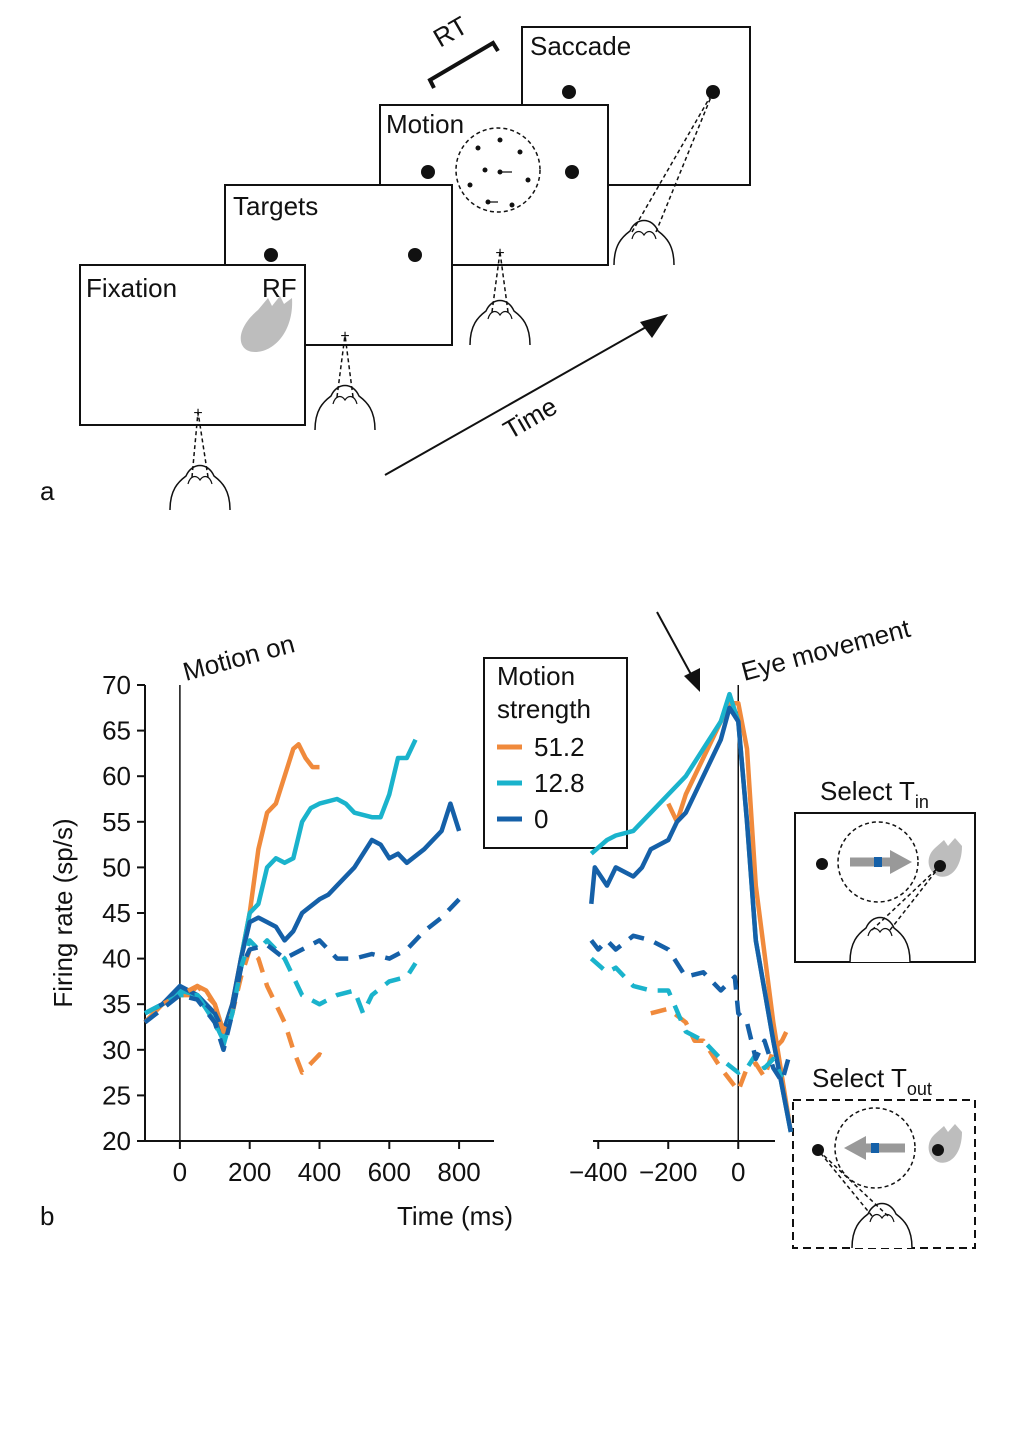  Describe the element at coordinates (559, 747) in the screenshot. I see `legend-label: 51.2` at that location.